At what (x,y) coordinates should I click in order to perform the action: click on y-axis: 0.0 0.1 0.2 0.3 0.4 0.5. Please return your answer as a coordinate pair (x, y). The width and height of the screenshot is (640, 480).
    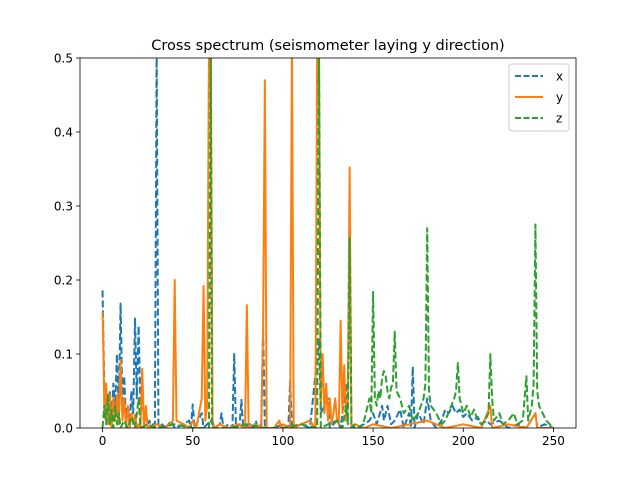
    Looking at the image, I should click on (67, 244).